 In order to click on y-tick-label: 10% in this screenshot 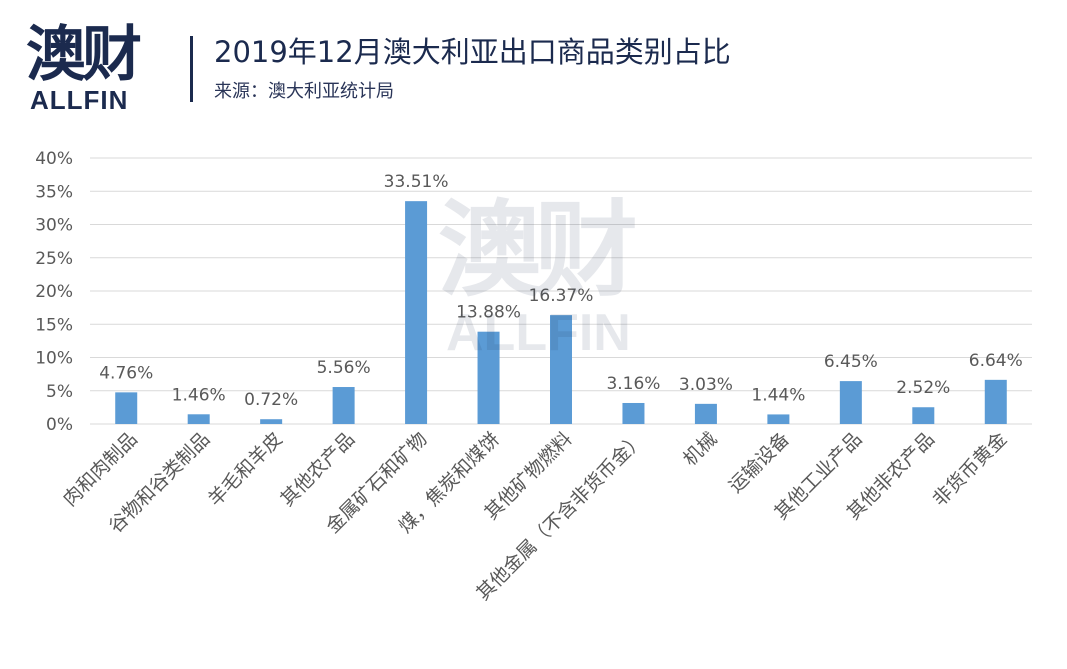, I will do `click(54, 359)`.